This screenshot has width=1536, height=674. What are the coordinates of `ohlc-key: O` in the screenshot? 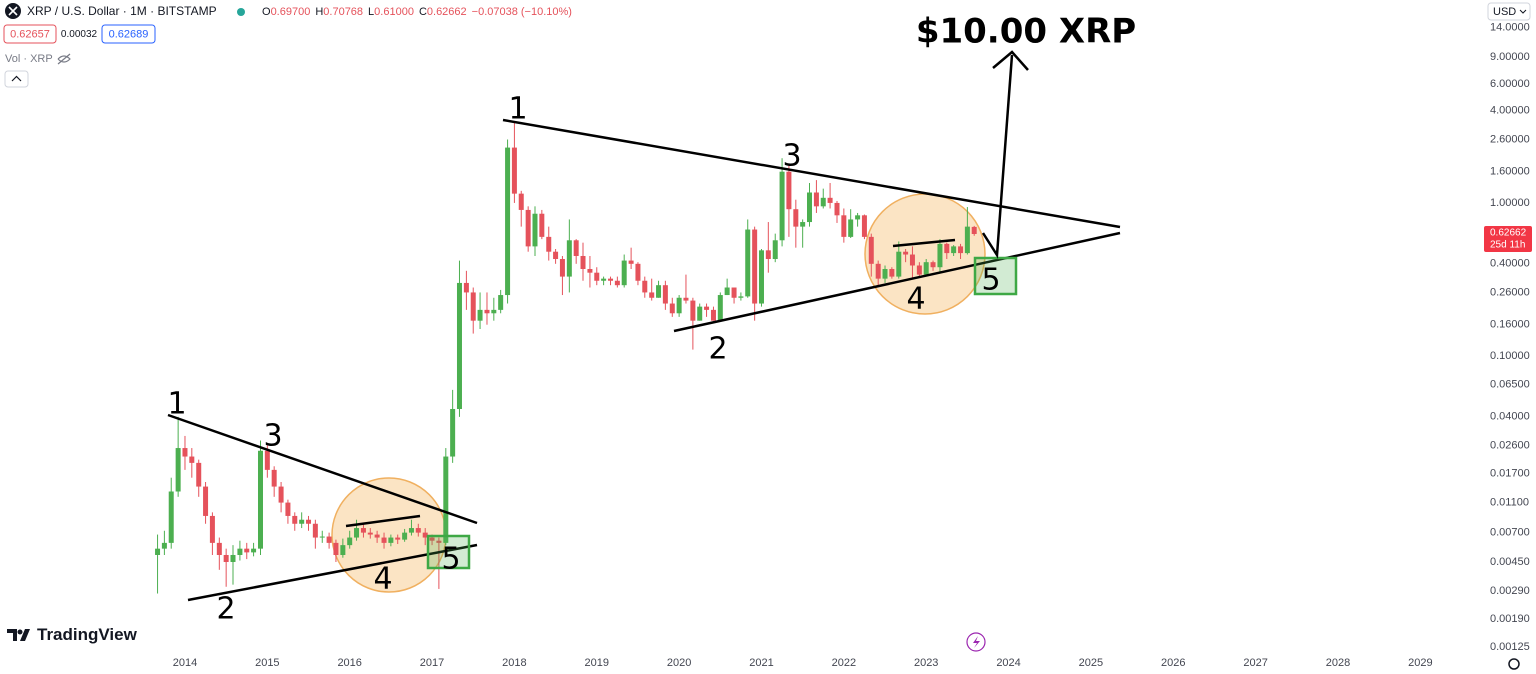 It's located at (266, 12).